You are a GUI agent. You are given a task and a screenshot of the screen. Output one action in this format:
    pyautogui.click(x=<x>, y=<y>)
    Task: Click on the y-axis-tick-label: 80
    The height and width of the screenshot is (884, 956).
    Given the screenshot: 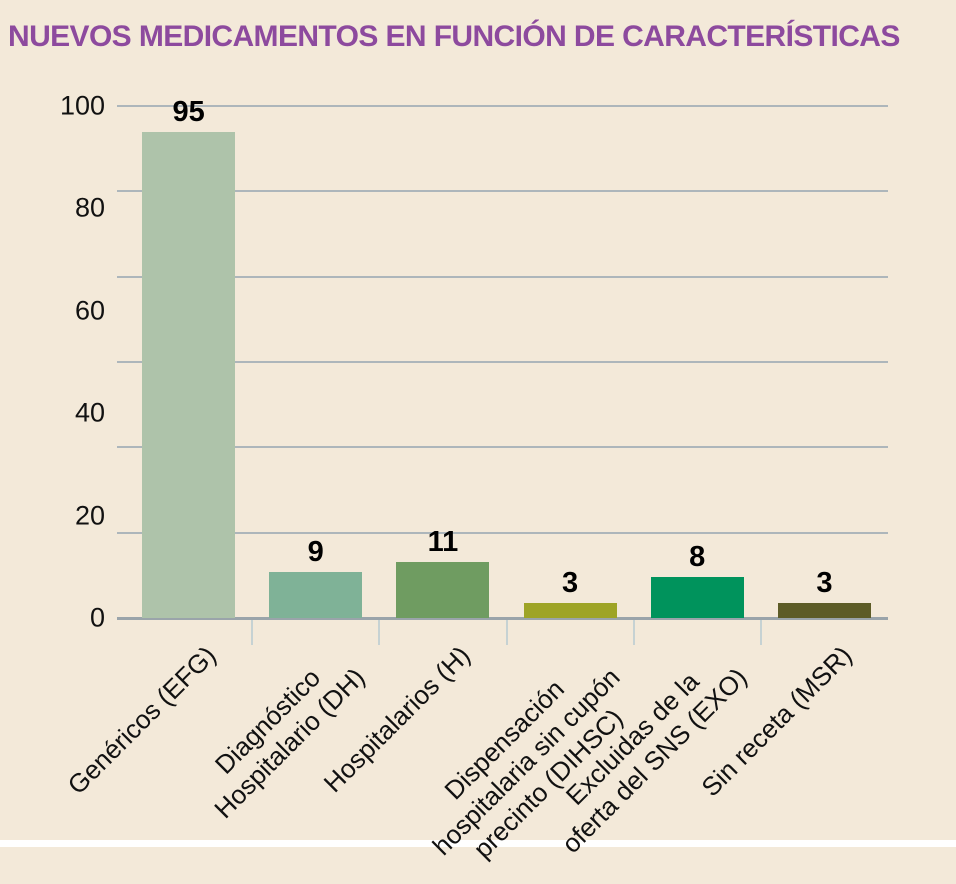 What is the action you would take?
    pyautogui.click(x=89, y=207)
    